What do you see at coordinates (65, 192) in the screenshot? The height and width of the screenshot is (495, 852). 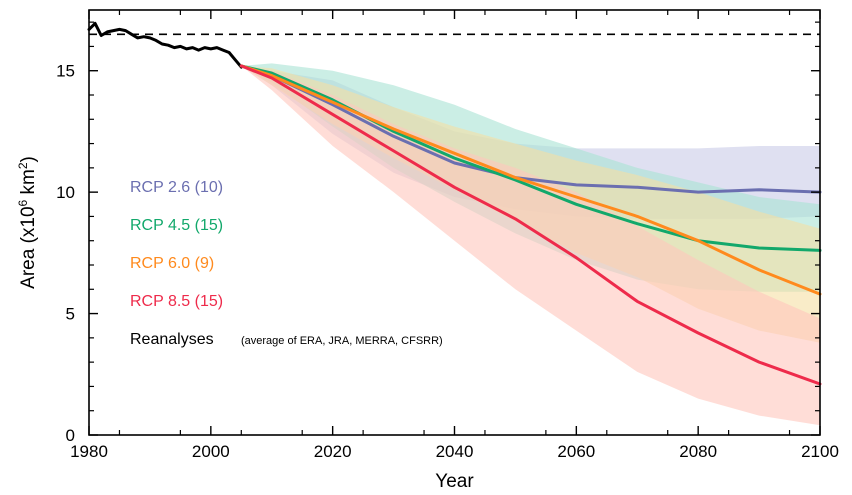 I see `y-tick-label: 10` at bounding box center [65, 192].